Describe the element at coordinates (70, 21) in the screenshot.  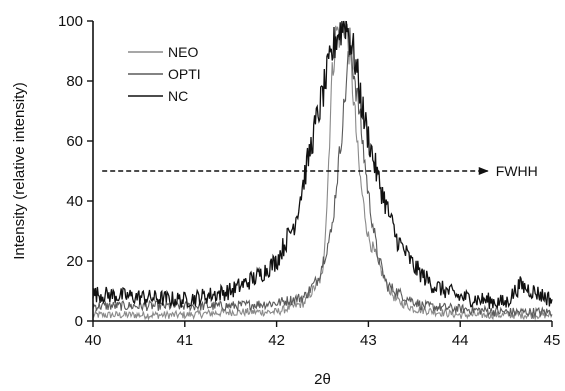
I see `y-tick-label: 100` at that location.